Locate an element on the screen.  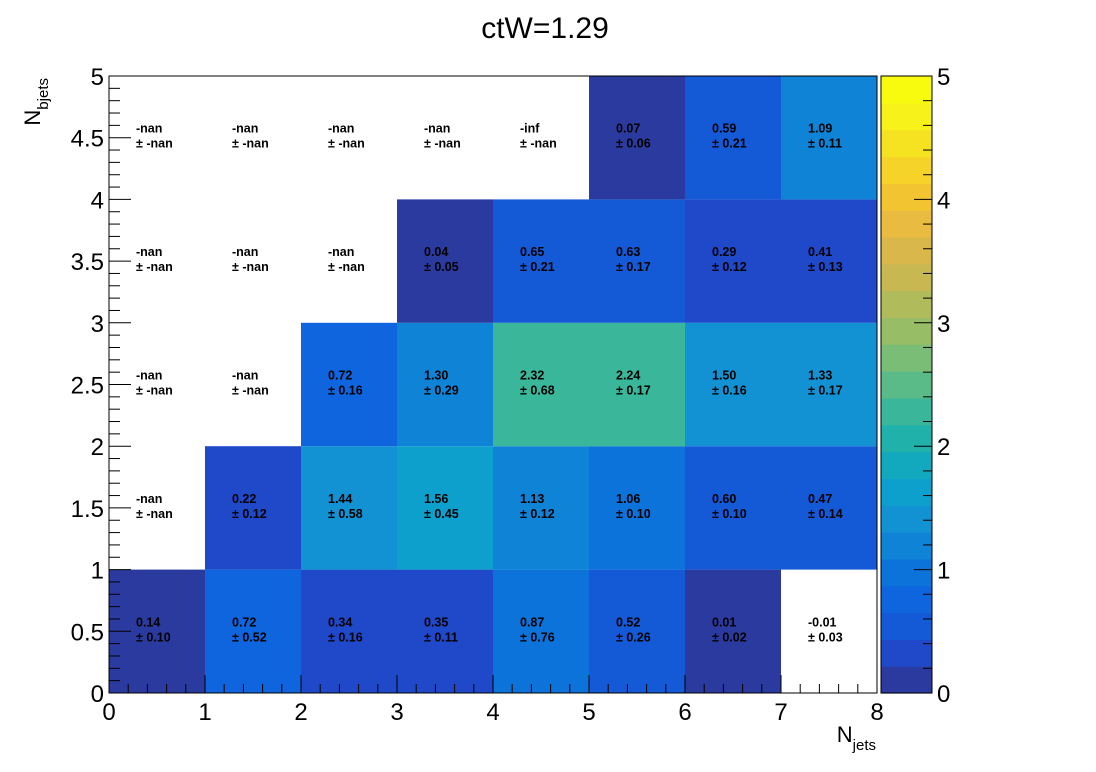
cell-value: 2.24 is located at coordinates (628, 376).